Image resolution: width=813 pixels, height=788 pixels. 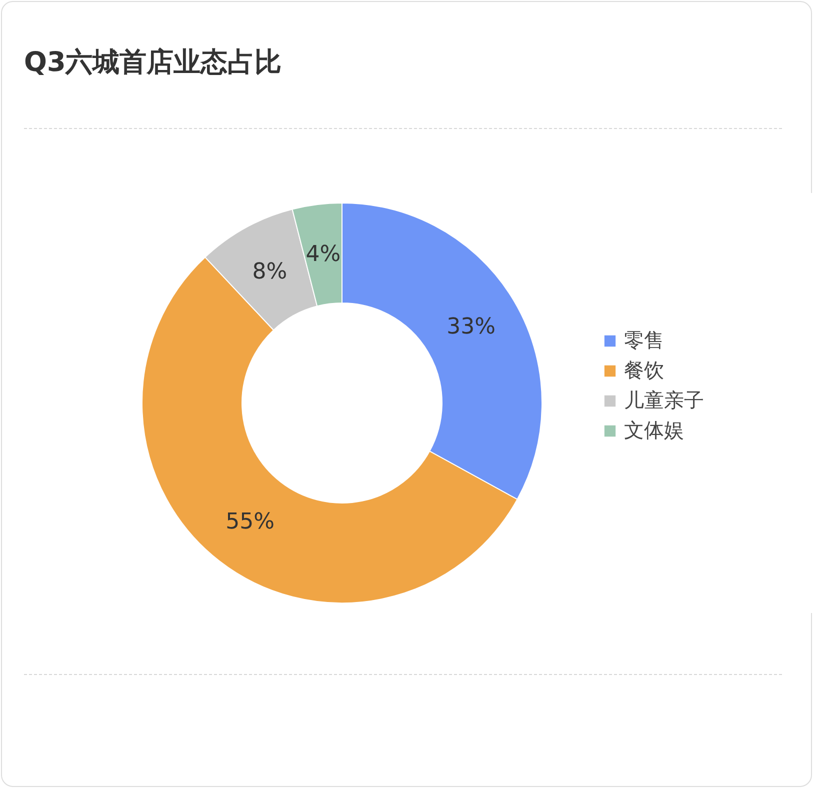 I want to click on legend-label: 文体娱, so click(x=654, y=430).